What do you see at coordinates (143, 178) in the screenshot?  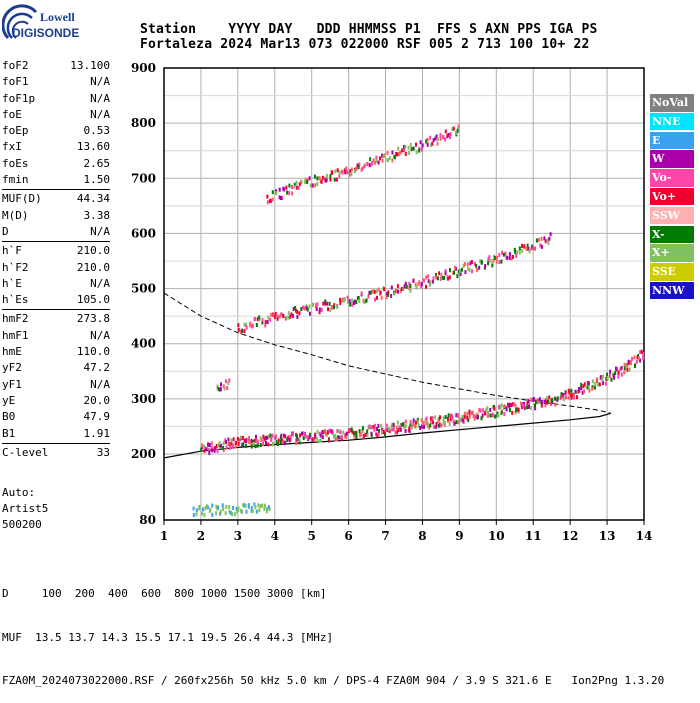 I see `y-tick-label: 700` at bounding box center [143, 178].